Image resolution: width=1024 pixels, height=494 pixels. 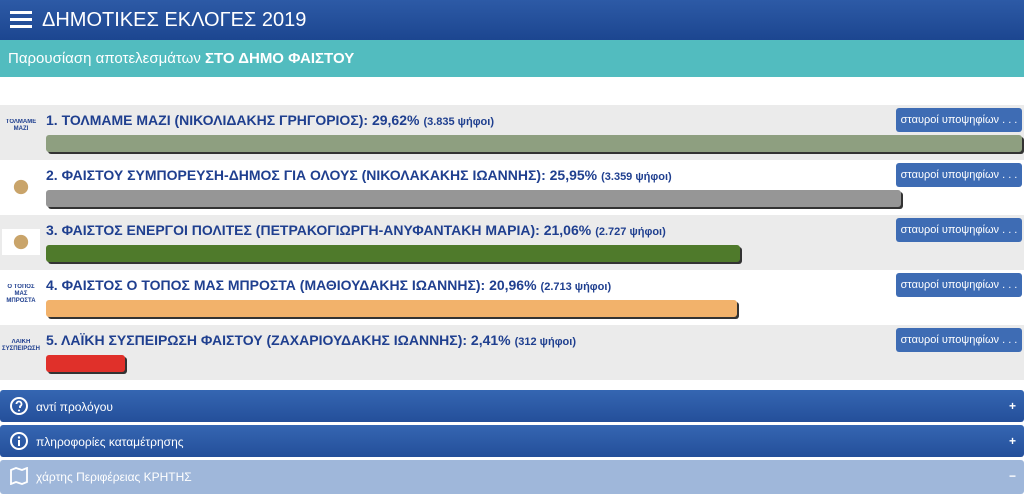 What do you see at coordinates (512, 406) in the screenshot?
I see `accordion: αντί προλόγου +` at bounding box center [512, 406].